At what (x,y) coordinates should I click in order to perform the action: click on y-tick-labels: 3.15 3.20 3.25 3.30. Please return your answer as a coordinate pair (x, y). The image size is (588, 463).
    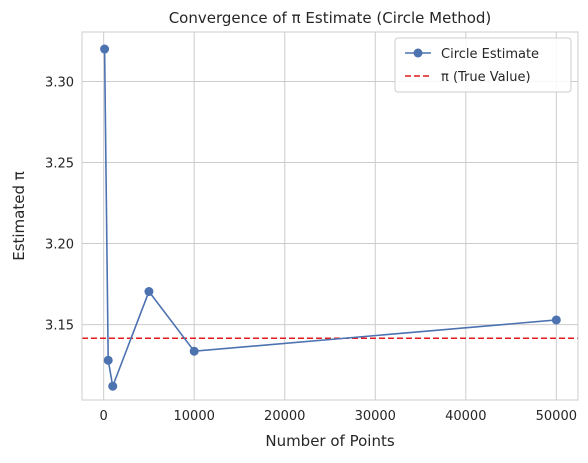
    Looking at the image, I should click on (59, 204).